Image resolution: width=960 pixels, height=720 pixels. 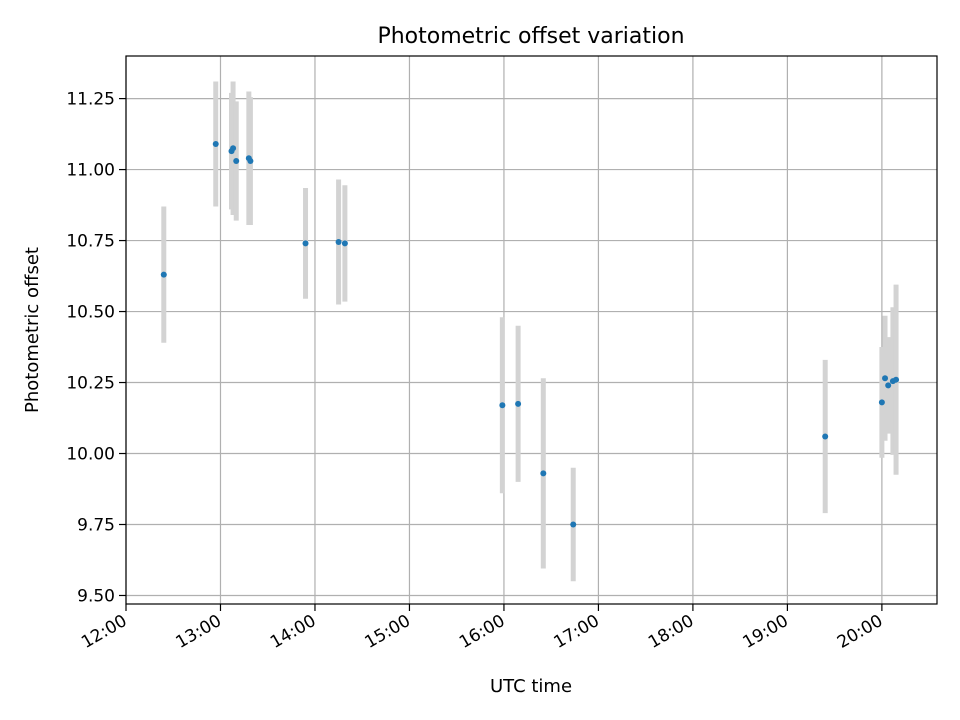 I want to click on y-axis-label: Photometric offset, so click(x=32, y=330).